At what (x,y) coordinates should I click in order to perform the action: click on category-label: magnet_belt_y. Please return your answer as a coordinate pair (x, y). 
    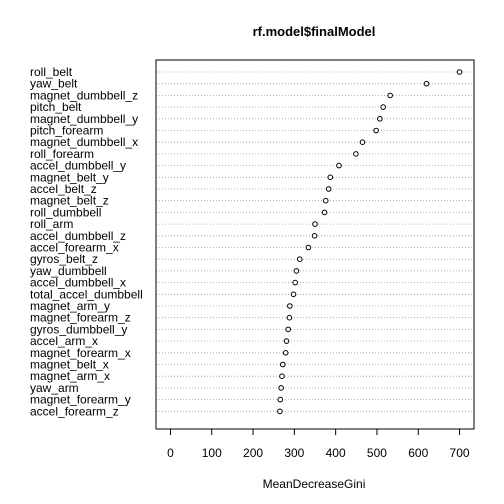
    Looking at the image, I should click on (69, 177).